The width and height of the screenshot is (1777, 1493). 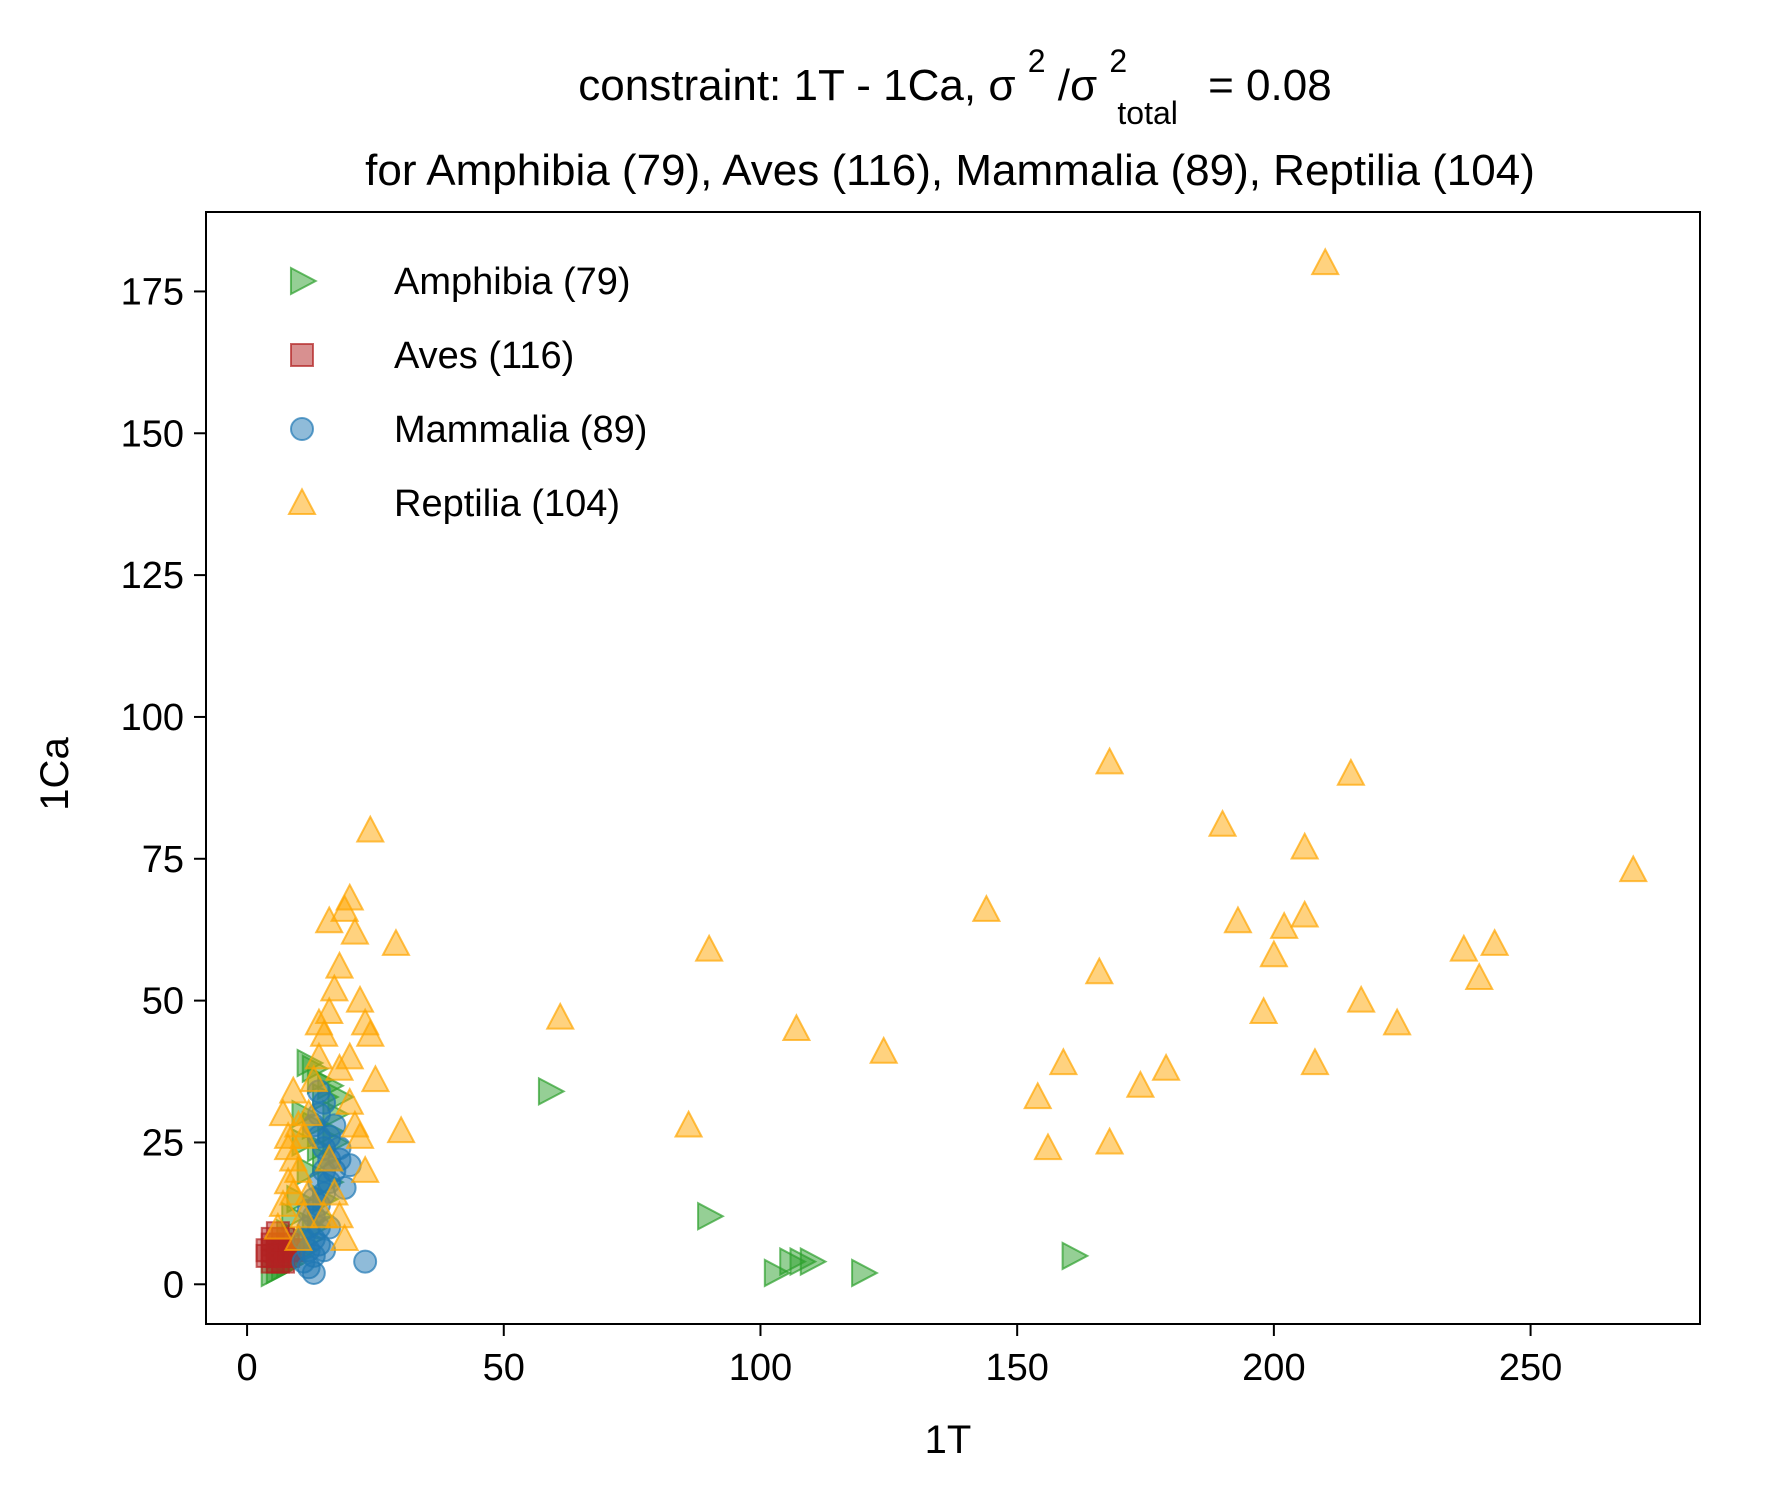 I want to click on y-tick-label: 50, so click(x=163, y=1002).